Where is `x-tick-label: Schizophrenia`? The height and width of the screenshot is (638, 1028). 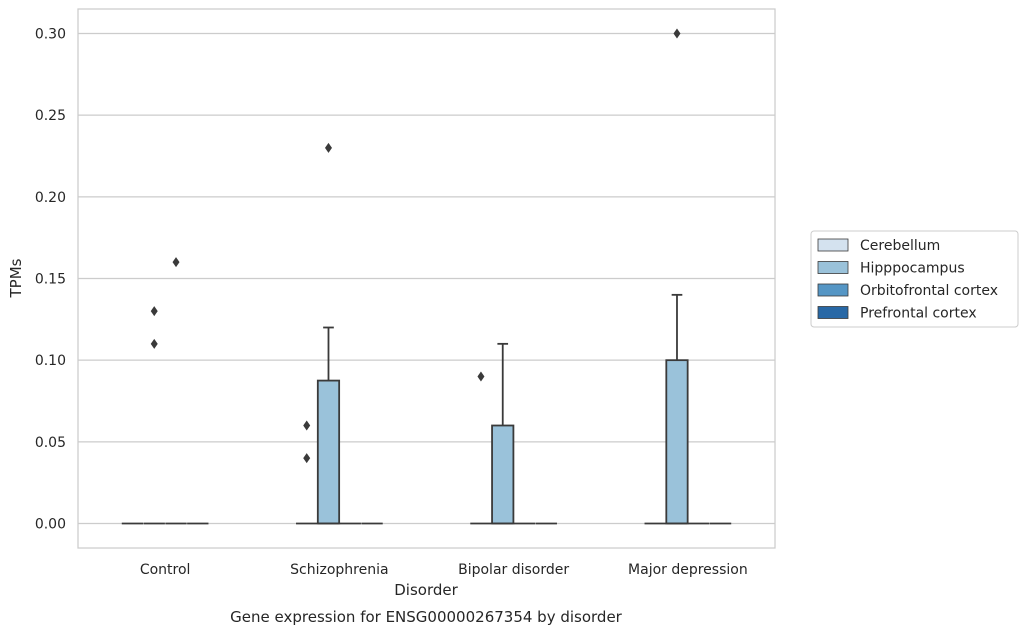 x-tick-label: Schizophrenia is located at coordinates (339, 570).